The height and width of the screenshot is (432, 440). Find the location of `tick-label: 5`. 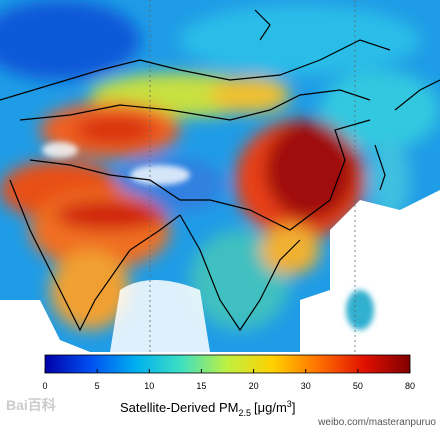

tick-label: 5 is located at coordinates (97, 386).